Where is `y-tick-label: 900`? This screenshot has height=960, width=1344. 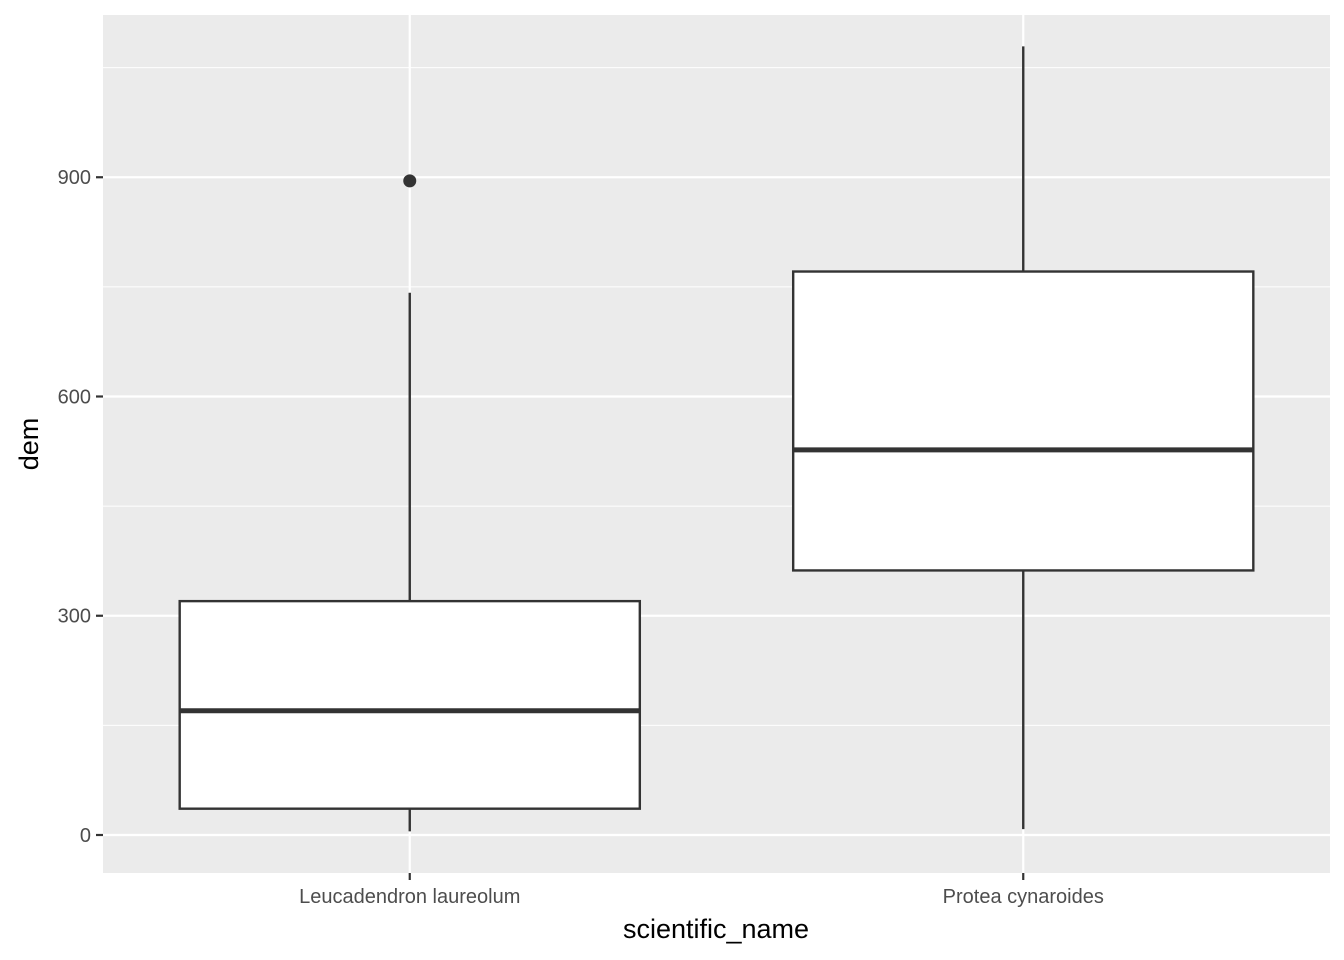
y-tick-label: 900 is located at coordinates (74, 178).